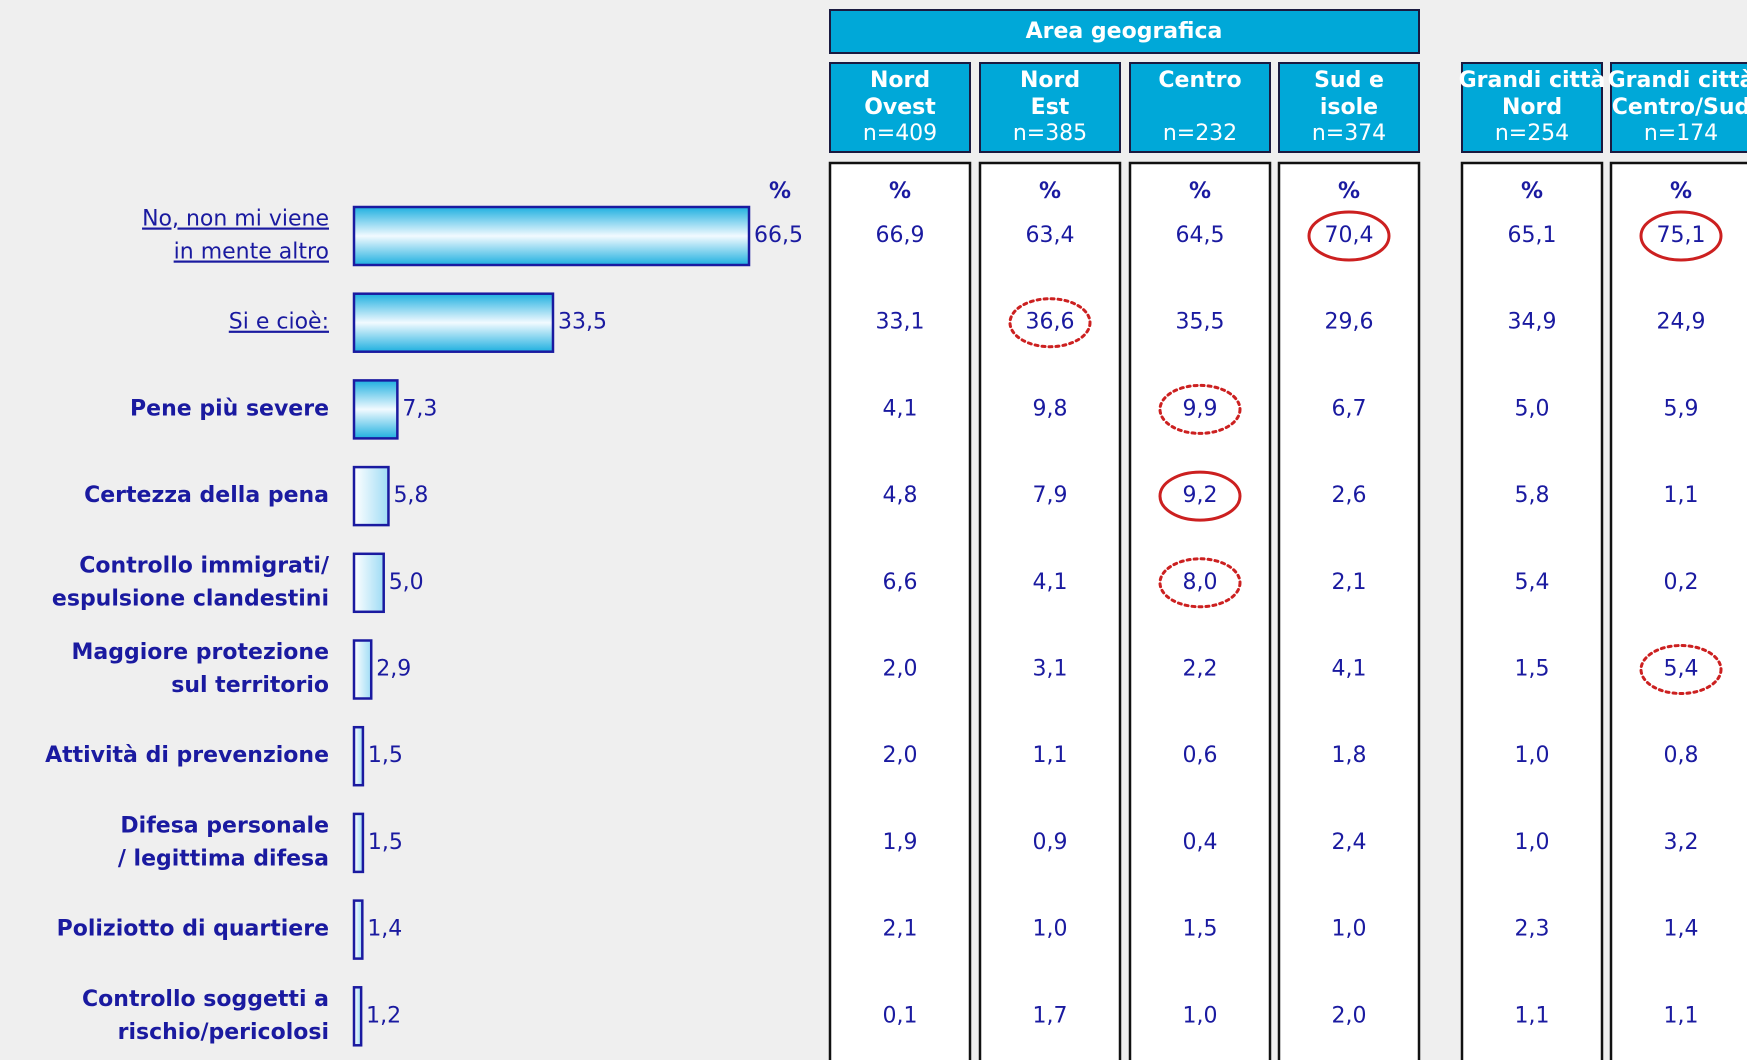 Image resolution: width=1747 pixels, height=1060 pixels. Describe the element at coordinates (223, 1032) in the screenshot. I see `category-label: rischio/pericolosi` at that location.